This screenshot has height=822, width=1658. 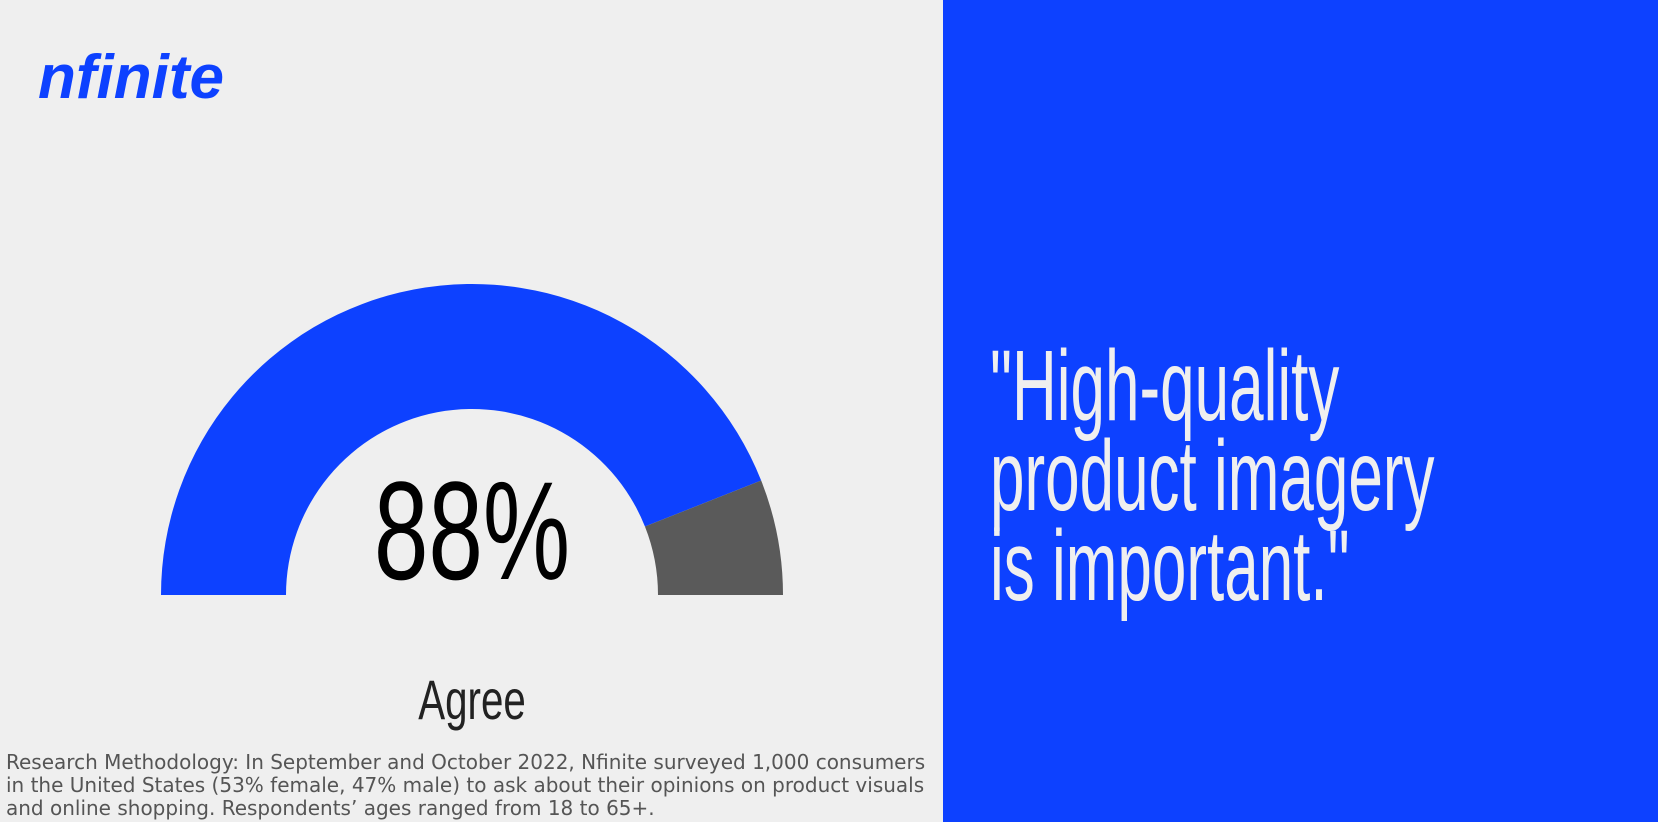 I want to click on quote-line: product imagery, so click(x=1212, y=476).